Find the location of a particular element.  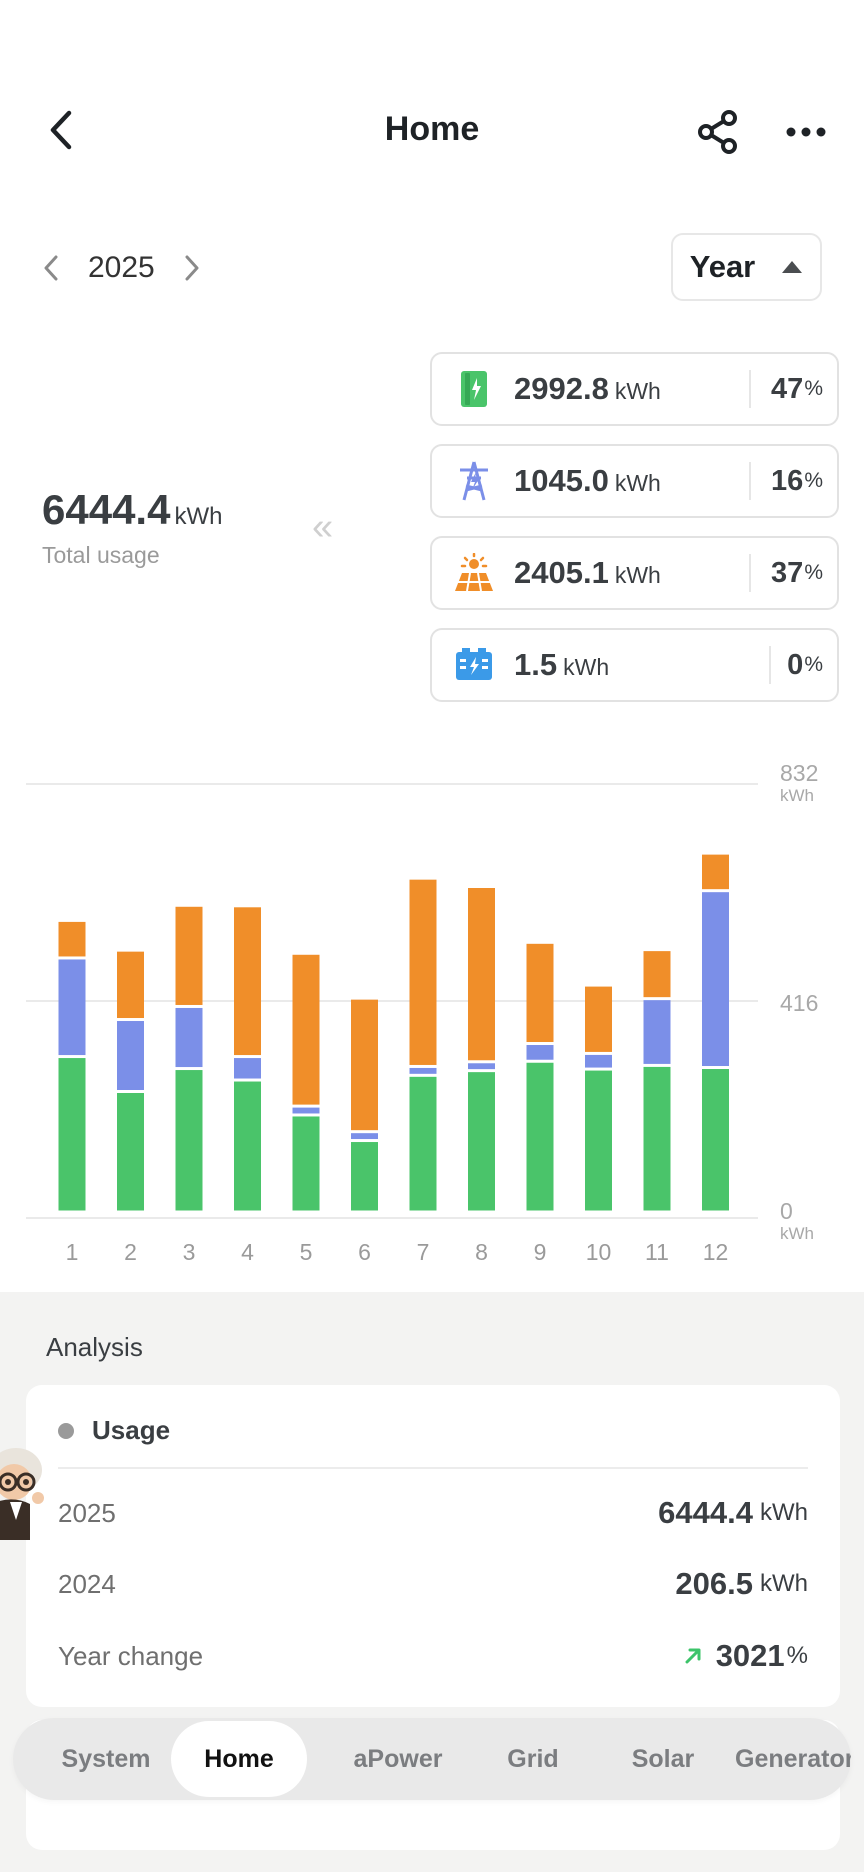

tab-solar: Solar is located at coordinates (663, 1758).